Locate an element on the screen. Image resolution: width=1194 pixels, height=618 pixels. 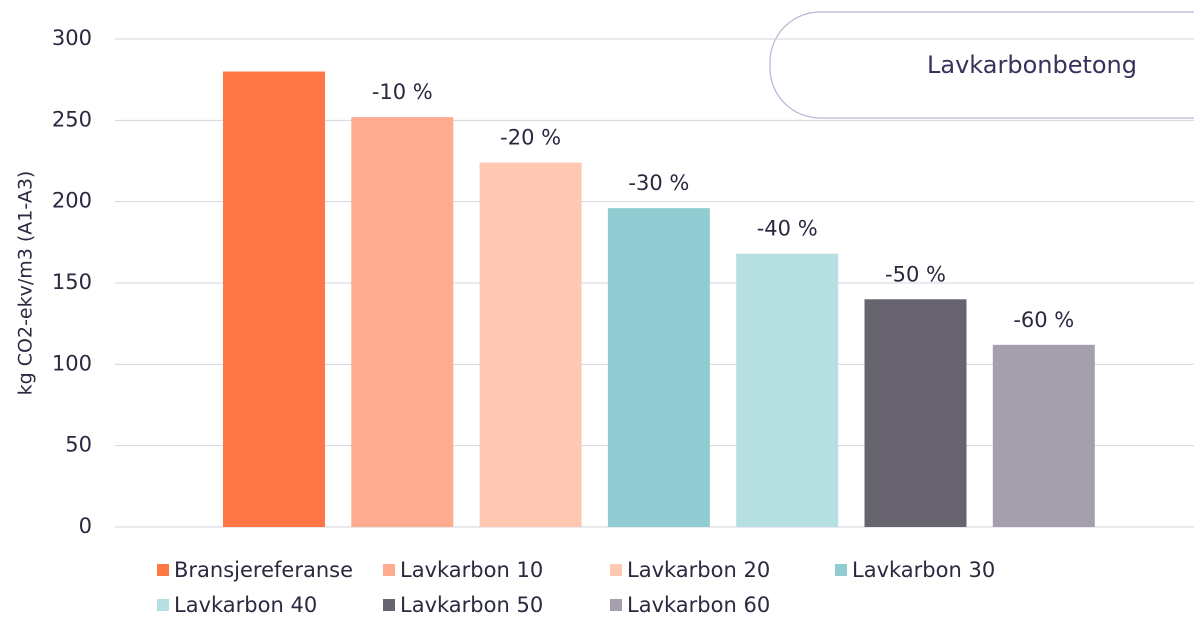
bar-annotation: -20 % is located at coordinates (530, 138).